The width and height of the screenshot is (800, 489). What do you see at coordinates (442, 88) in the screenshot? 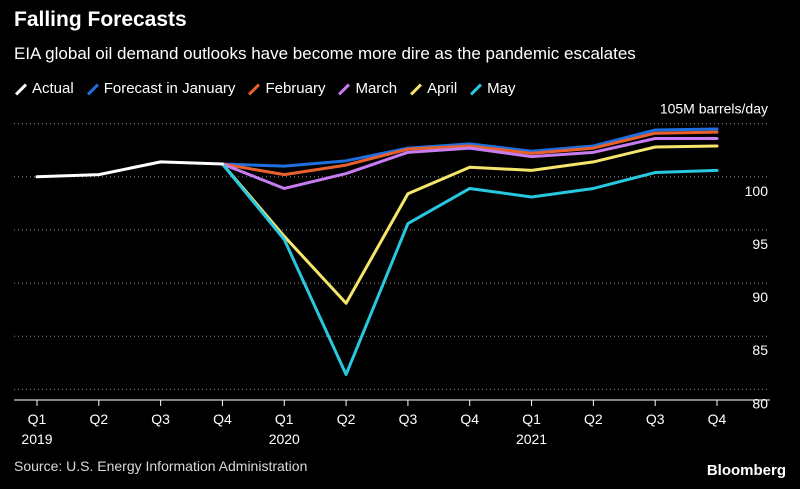
I see `legend-label: April` at bounding box center [442, 88].